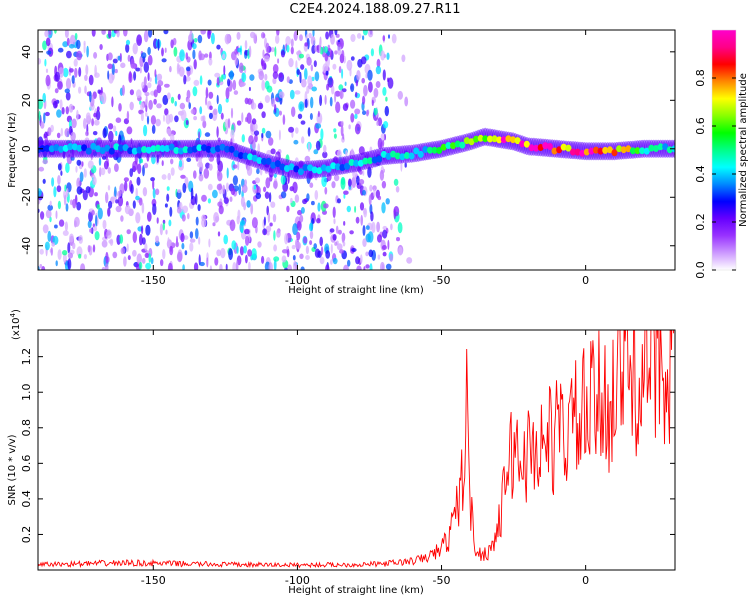 This screenshot has height=600, width=750. Describe the element at coordinates (375, 9) in the screenshot. I see `chart-title: C2E4.2024.188.09.27.R11` at that location.